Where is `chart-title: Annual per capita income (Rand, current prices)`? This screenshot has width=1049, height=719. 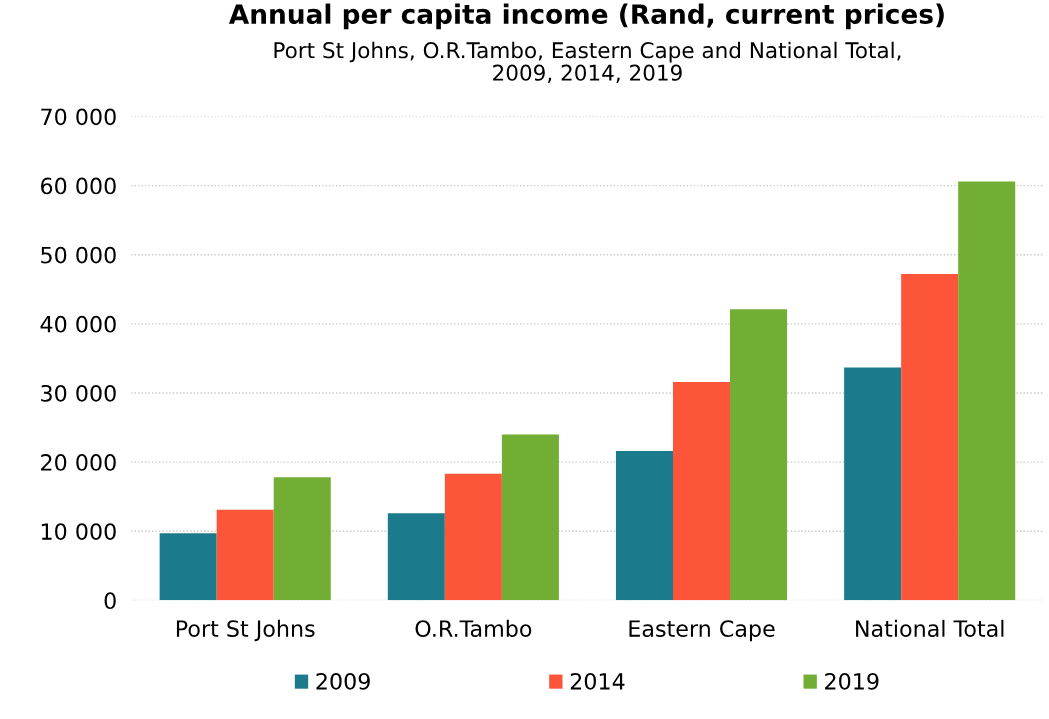
chart-title: Annual per capita income (Rand, current prices) is located at coordinates (586, 16).